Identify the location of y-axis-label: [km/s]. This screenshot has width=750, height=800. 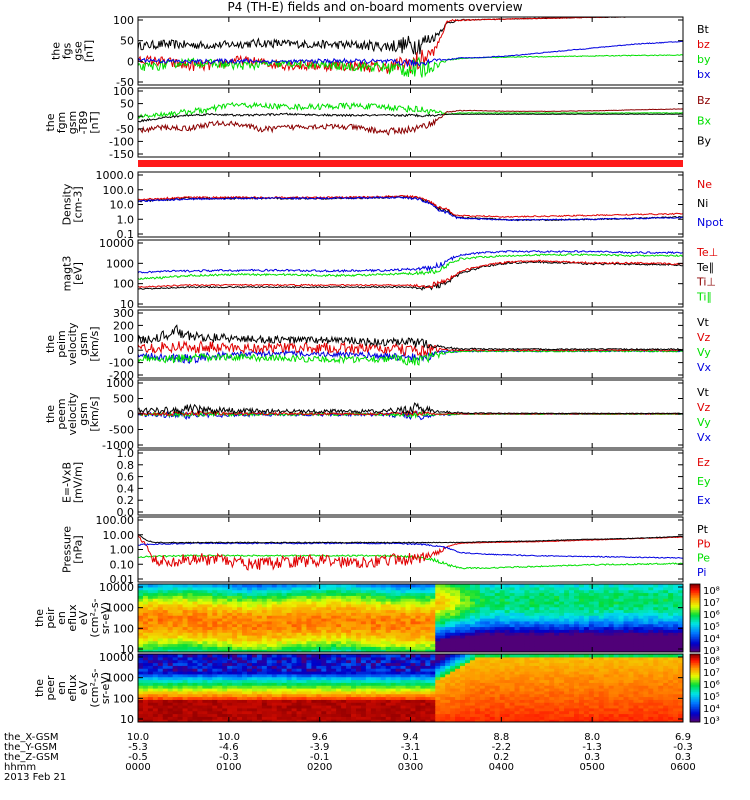
(94, 413).